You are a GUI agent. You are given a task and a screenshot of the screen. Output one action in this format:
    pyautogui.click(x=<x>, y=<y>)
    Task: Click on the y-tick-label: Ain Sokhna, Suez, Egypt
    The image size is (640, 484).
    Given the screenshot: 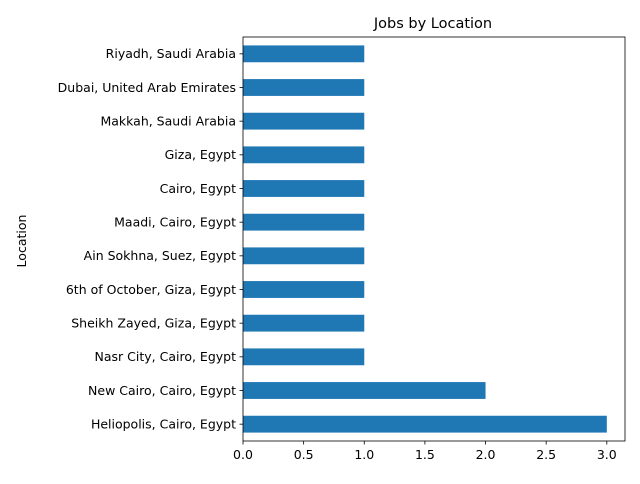 What is the action you would take?
    pyautogui.click(x=160, y=255)
    